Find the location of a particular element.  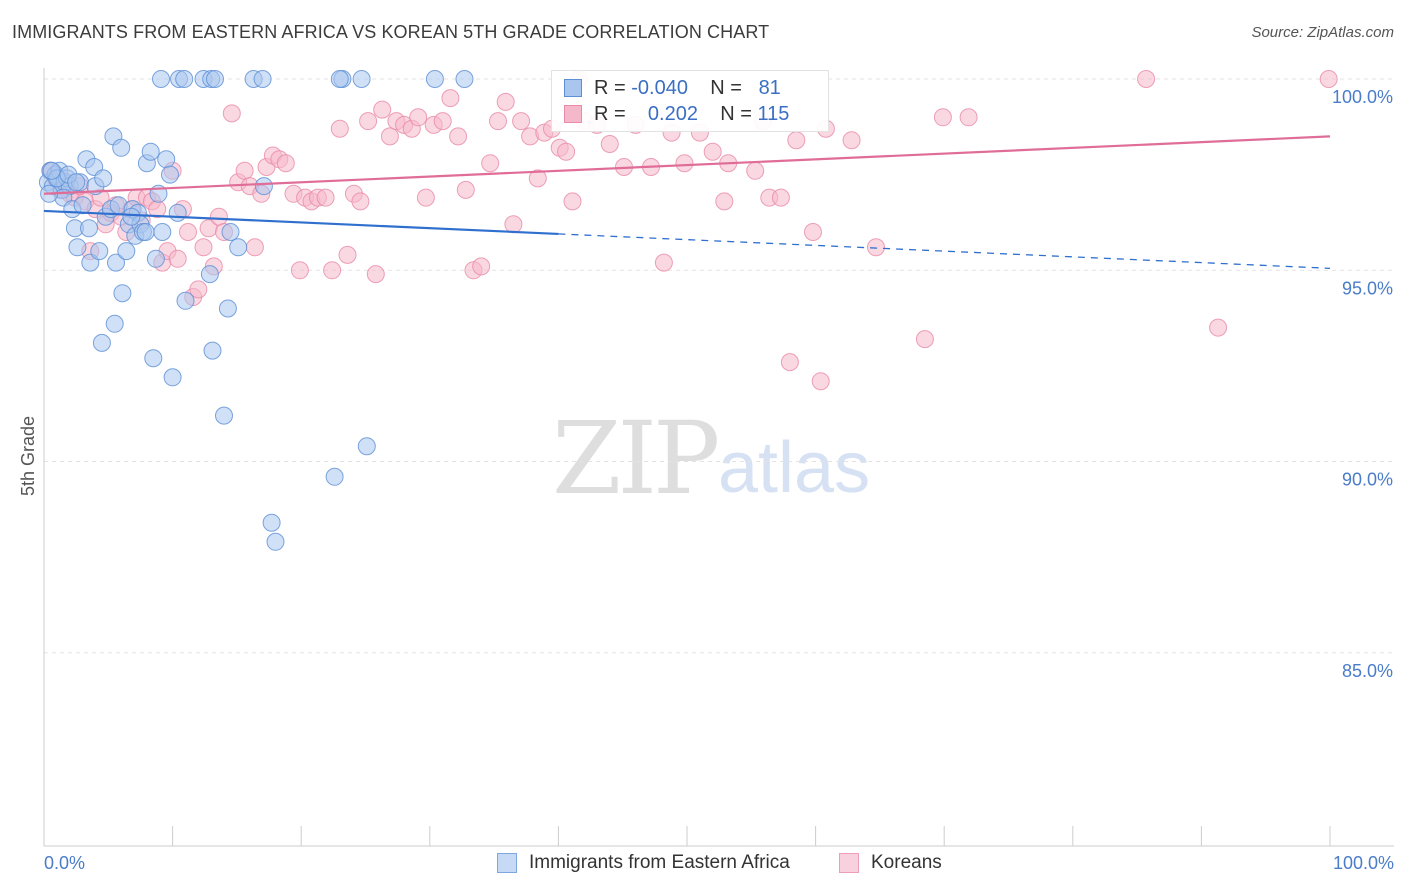

x-tick-label-min: 0.0% is located at coordinates (64, 863).